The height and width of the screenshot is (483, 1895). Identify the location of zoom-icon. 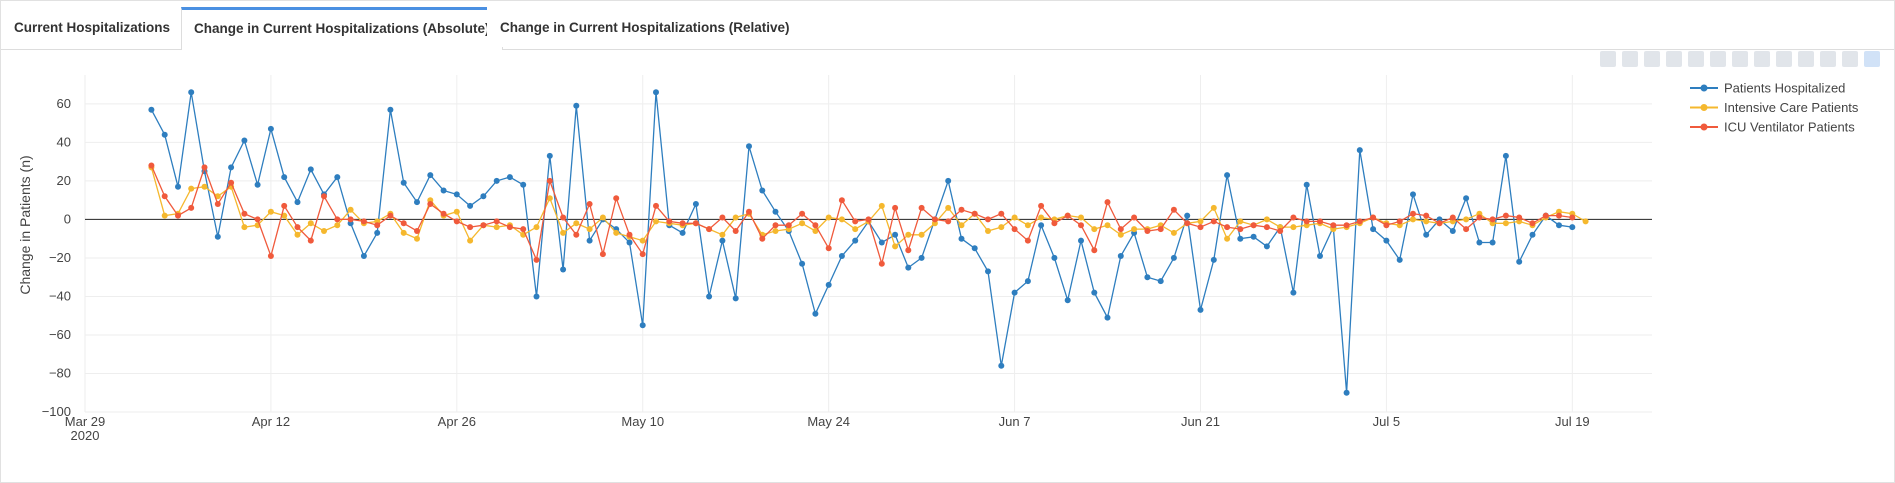
(1630, 59).